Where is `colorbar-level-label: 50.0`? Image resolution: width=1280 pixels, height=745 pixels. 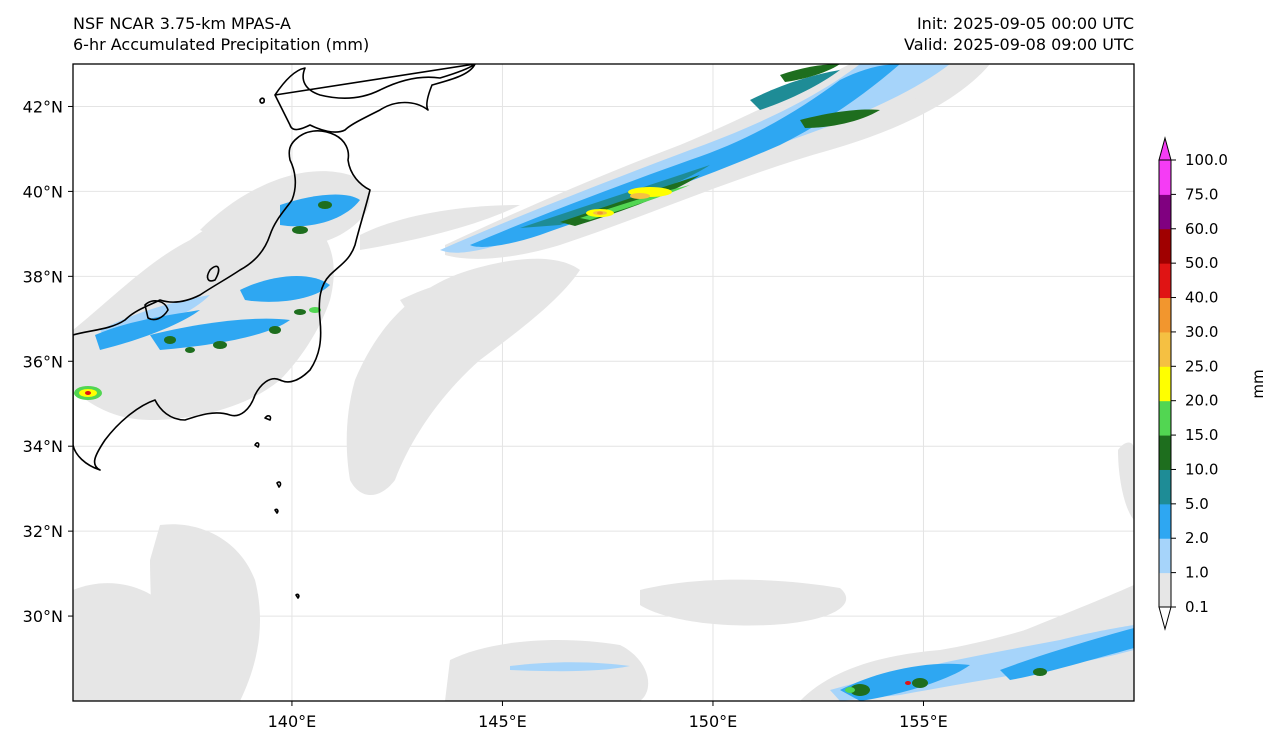
colorbar-level-label: 50.0 is located at coordinates (1201, 263).